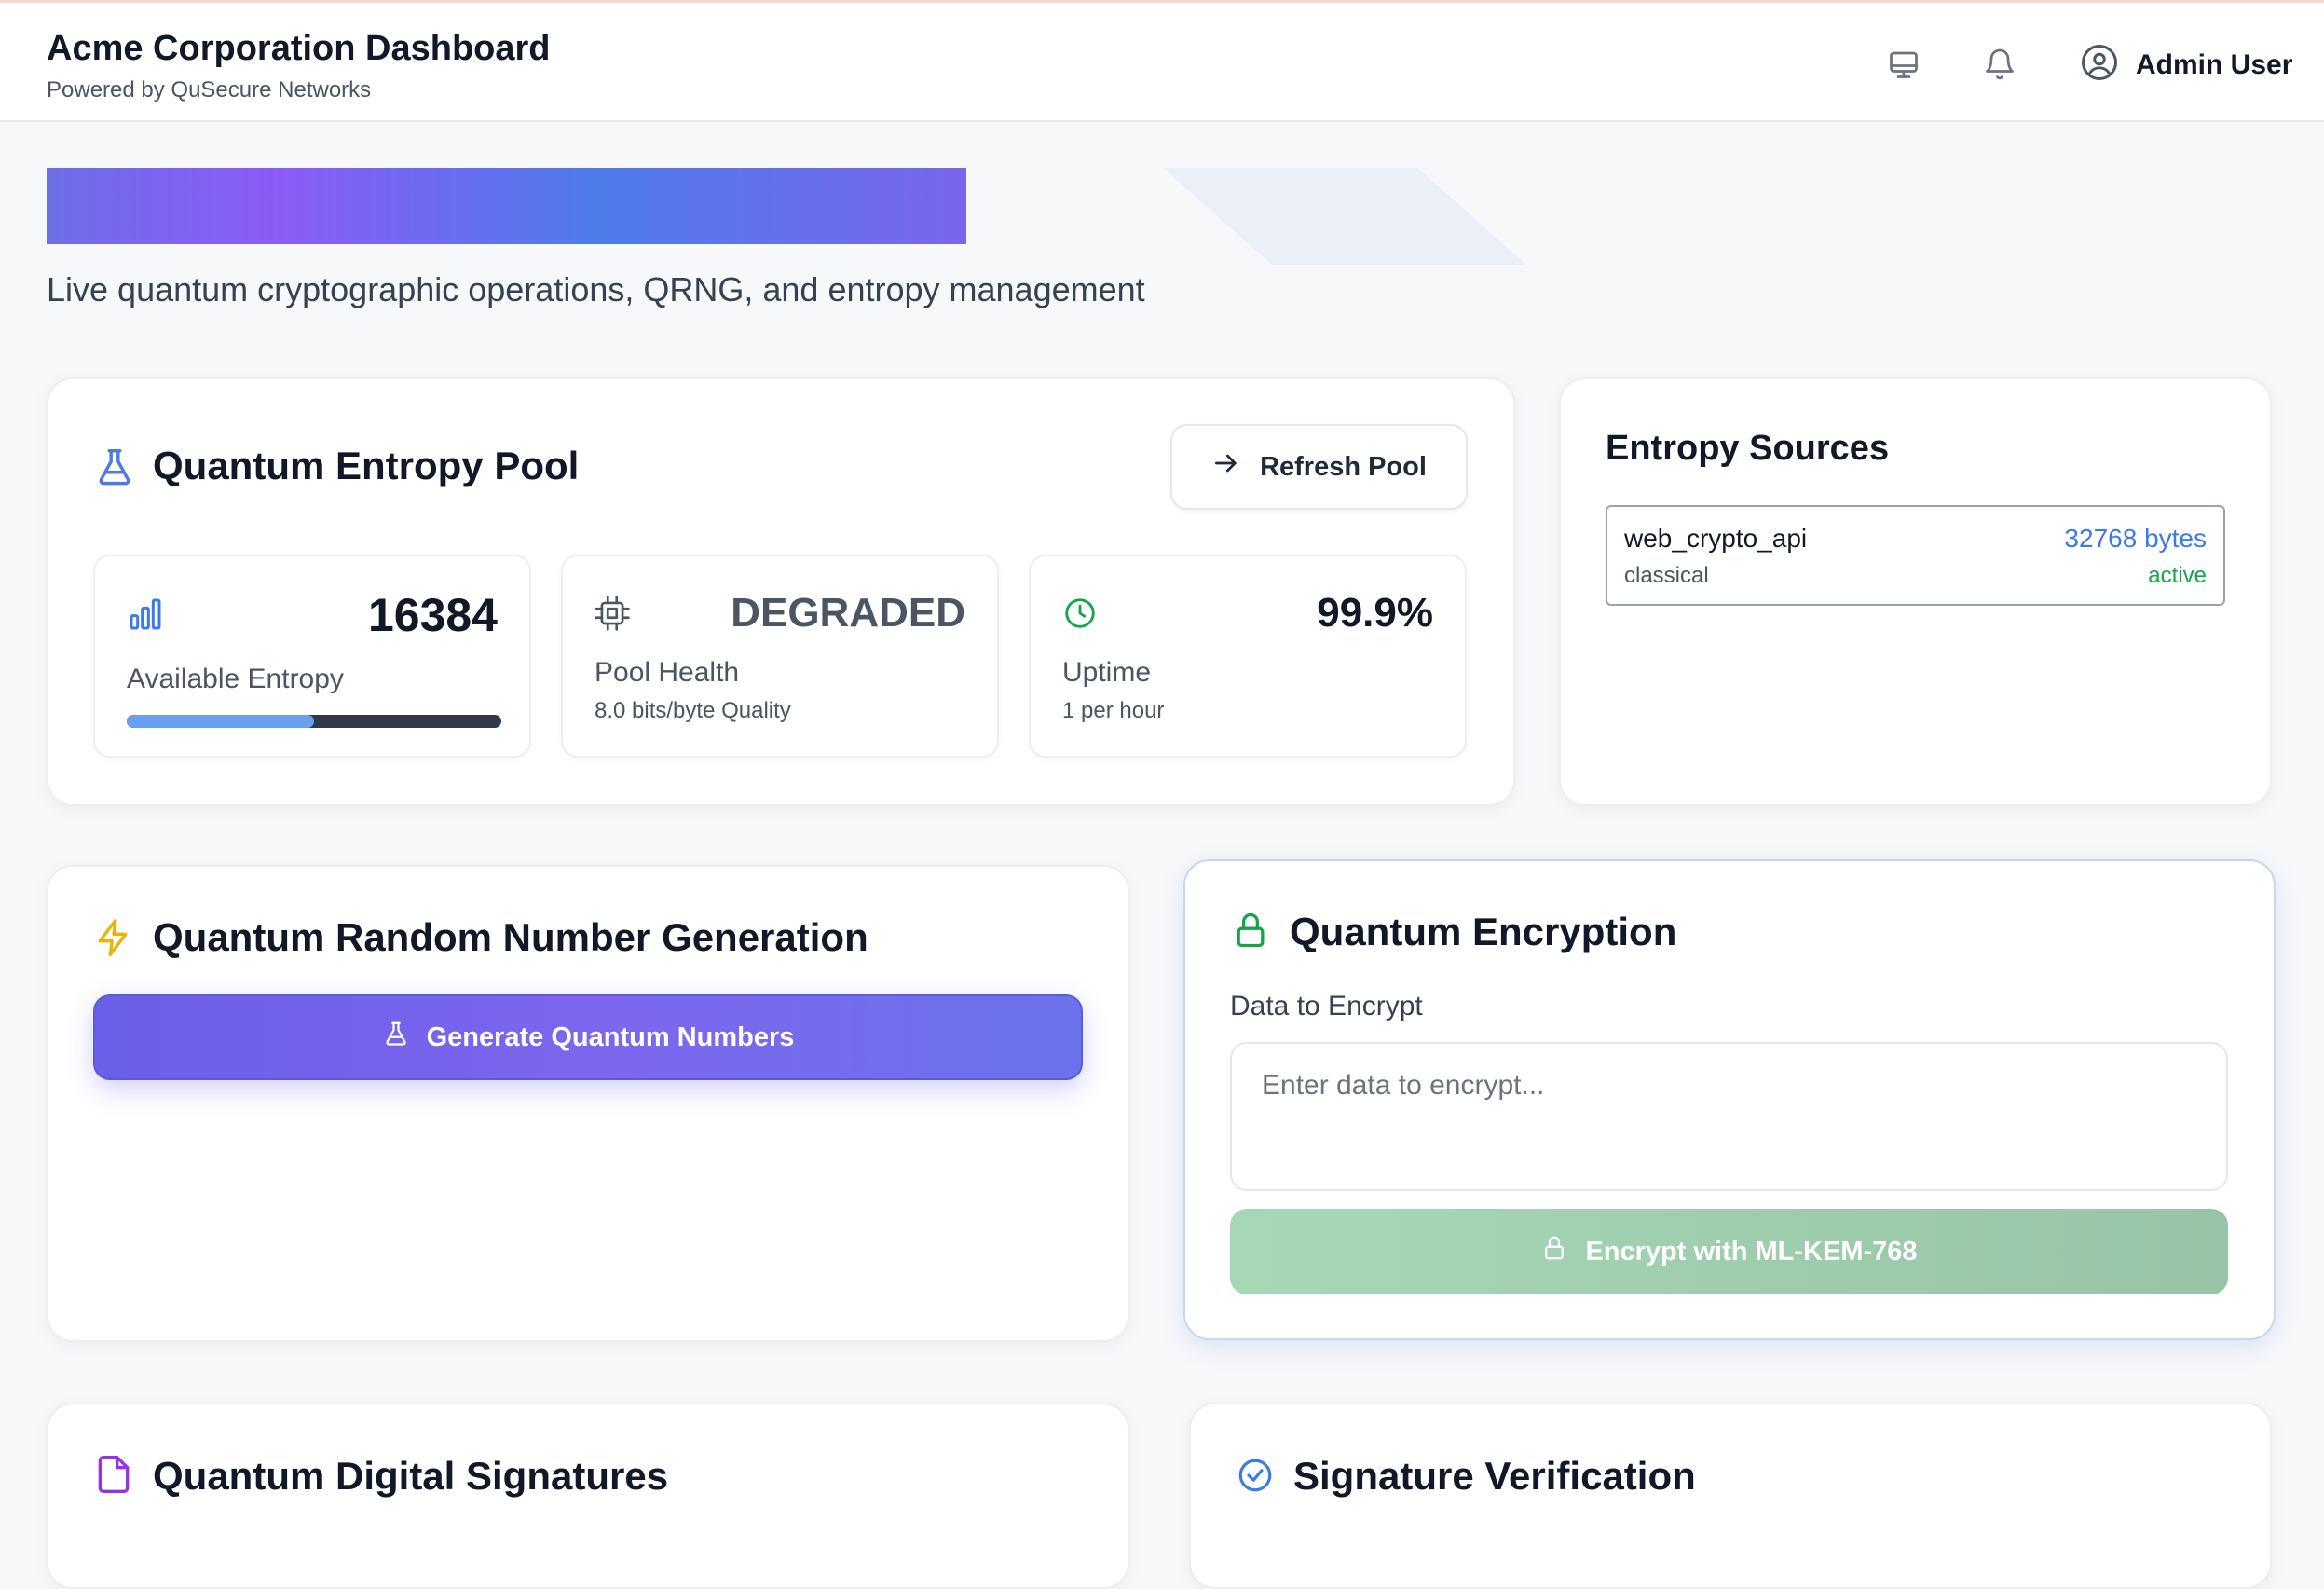 The image size is (2324, 1589). What do you see at coordinates (1375, 613) in the screenshot?
I see `uptime-value: 99.9%` at bounding box center [1375, 613].